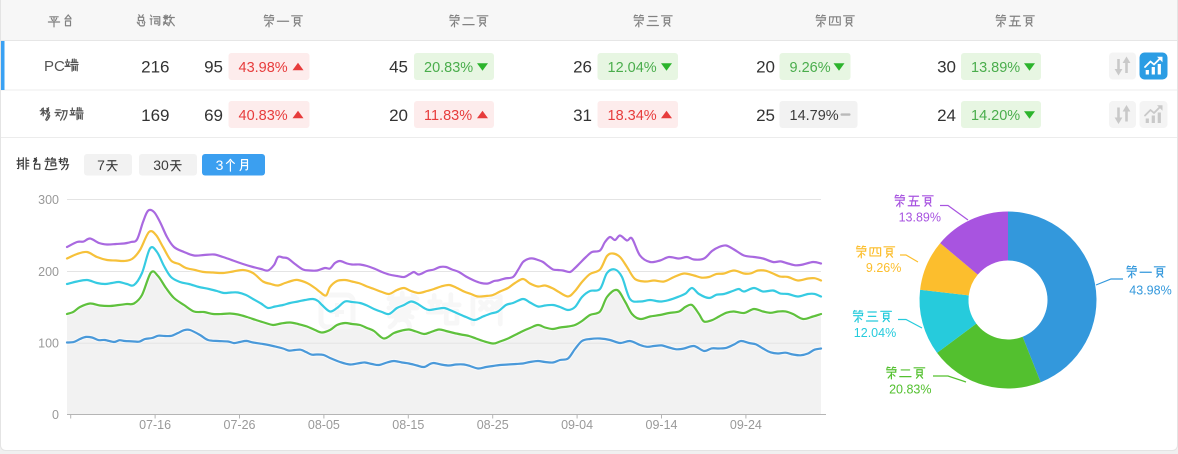  Describe the element at coordinates (398, 67) in the screenshot. I see `svg-text: 45` at that location.